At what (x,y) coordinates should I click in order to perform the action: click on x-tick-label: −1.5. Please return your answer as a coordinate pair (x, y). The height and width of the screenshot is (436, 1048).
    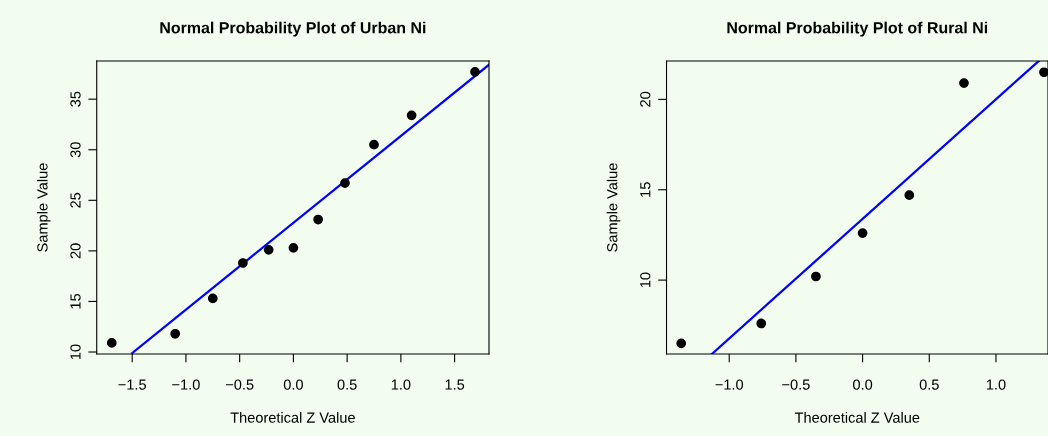
    Looking at the image, I should click on (132, 384).